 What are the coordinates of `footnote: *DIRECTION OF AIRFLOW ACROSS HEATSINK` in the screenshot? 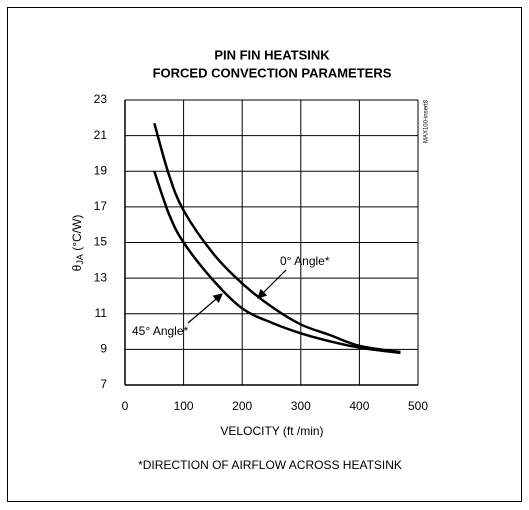 It's located at (270, 465).